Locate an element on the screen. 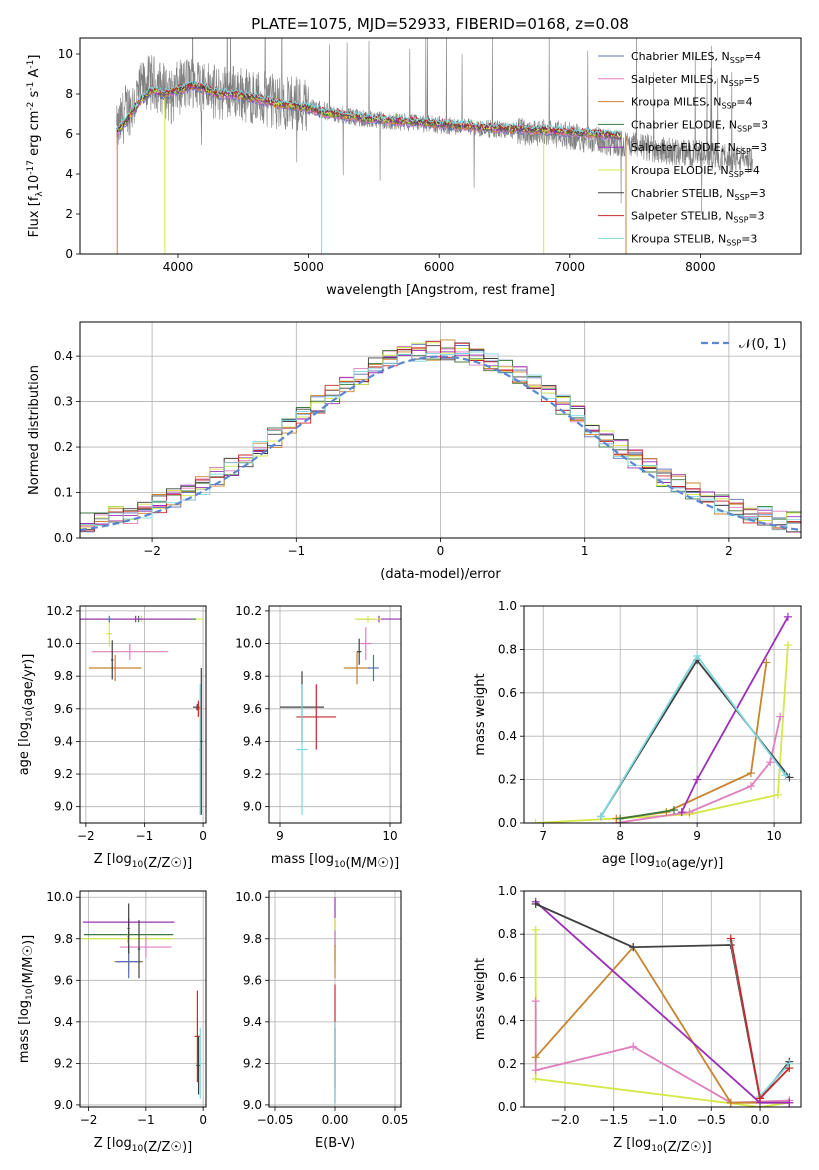  y-tick-label: 0.4 is located at coordinates (63, 356).